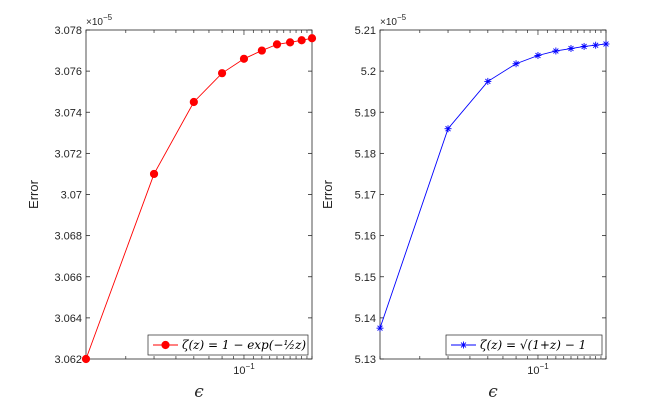  Describe the element at coordinates (68, 278) in the screenshot. I see `y-tick-label: 3.066` at that location.